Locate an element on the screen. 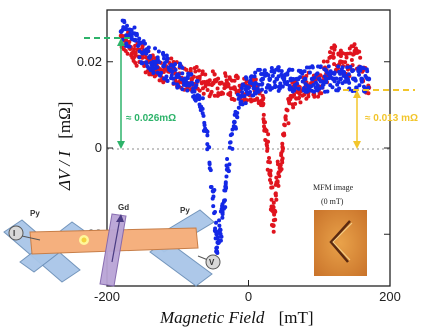  green-arrowhead-top is located at coordinates (121, 42).